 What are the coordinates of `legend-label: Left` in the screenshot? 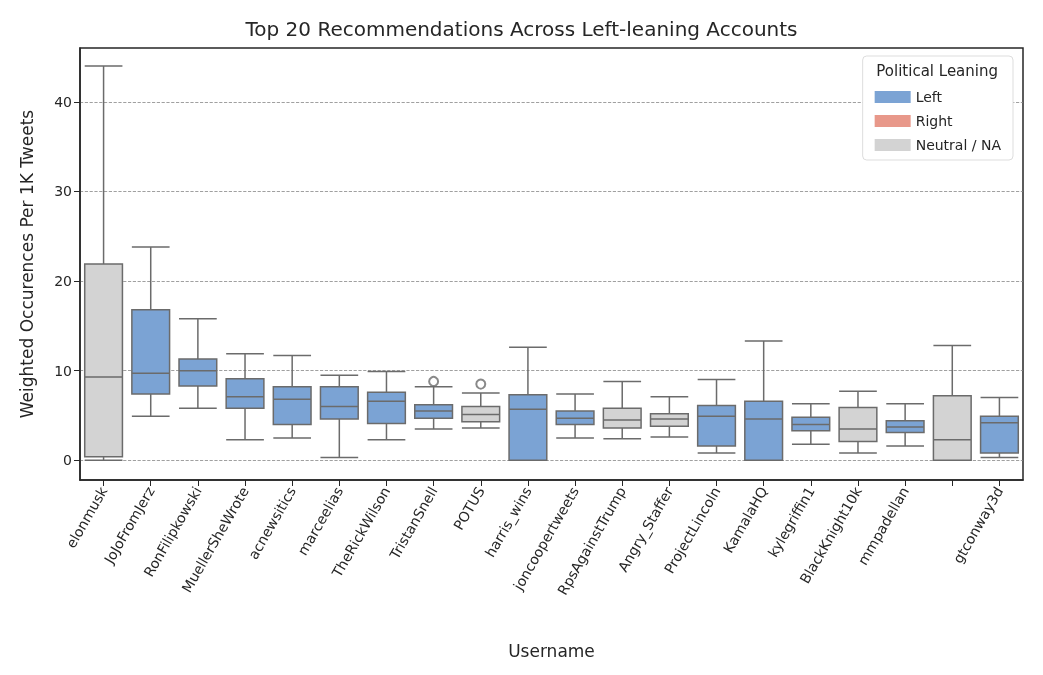 It's located at (929, 97).